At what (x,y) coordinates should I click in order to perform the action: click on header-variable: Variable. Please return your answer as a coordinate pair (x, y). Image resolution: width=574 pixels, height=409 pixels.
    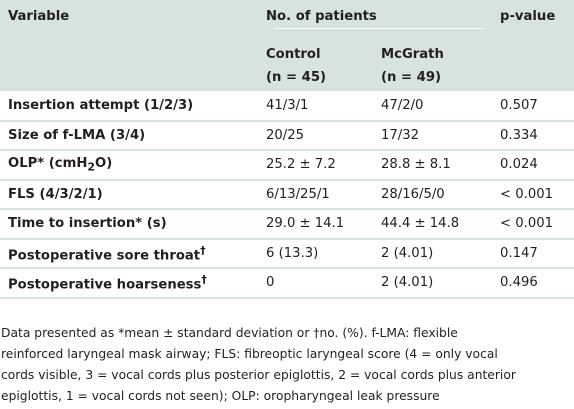
    Looking at the image, I should click on (129, 45).